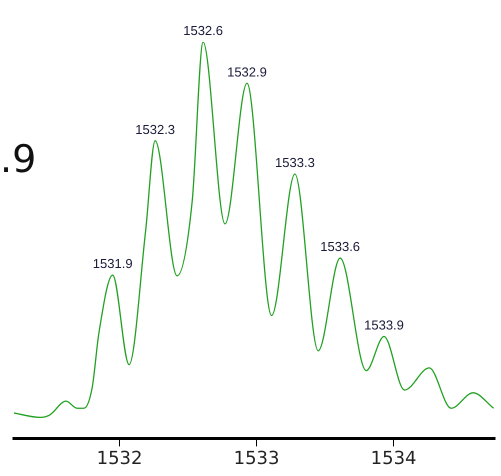 Image resolution: width=501 pixels, height=476 pixels. Describe the element at coordinates (340, 246) in the screenshot. I see `annotation: 1533.6` at that location.